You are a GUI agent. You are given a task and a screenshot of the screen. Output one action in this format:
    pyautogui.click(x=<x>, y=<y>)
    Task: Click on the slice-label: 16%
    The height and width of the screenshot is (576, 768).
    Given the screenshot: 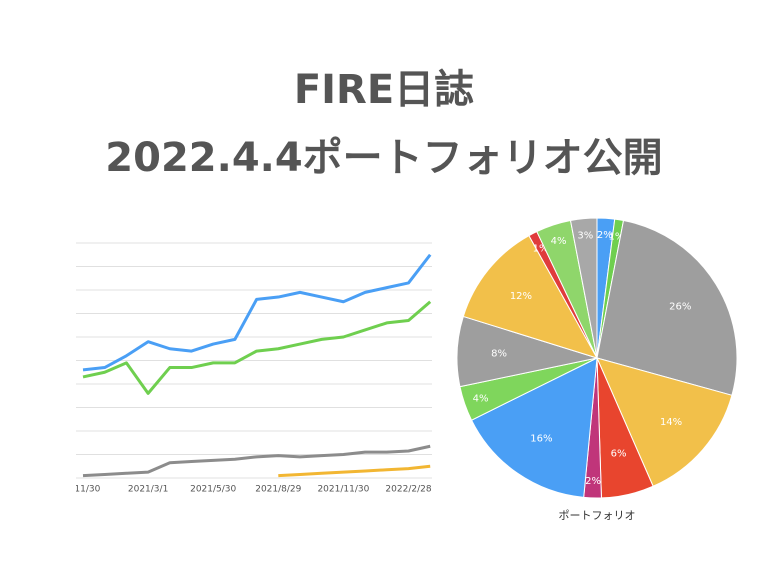 What is the action you would take?
    pyautogui.click(x=541, y=439)
    